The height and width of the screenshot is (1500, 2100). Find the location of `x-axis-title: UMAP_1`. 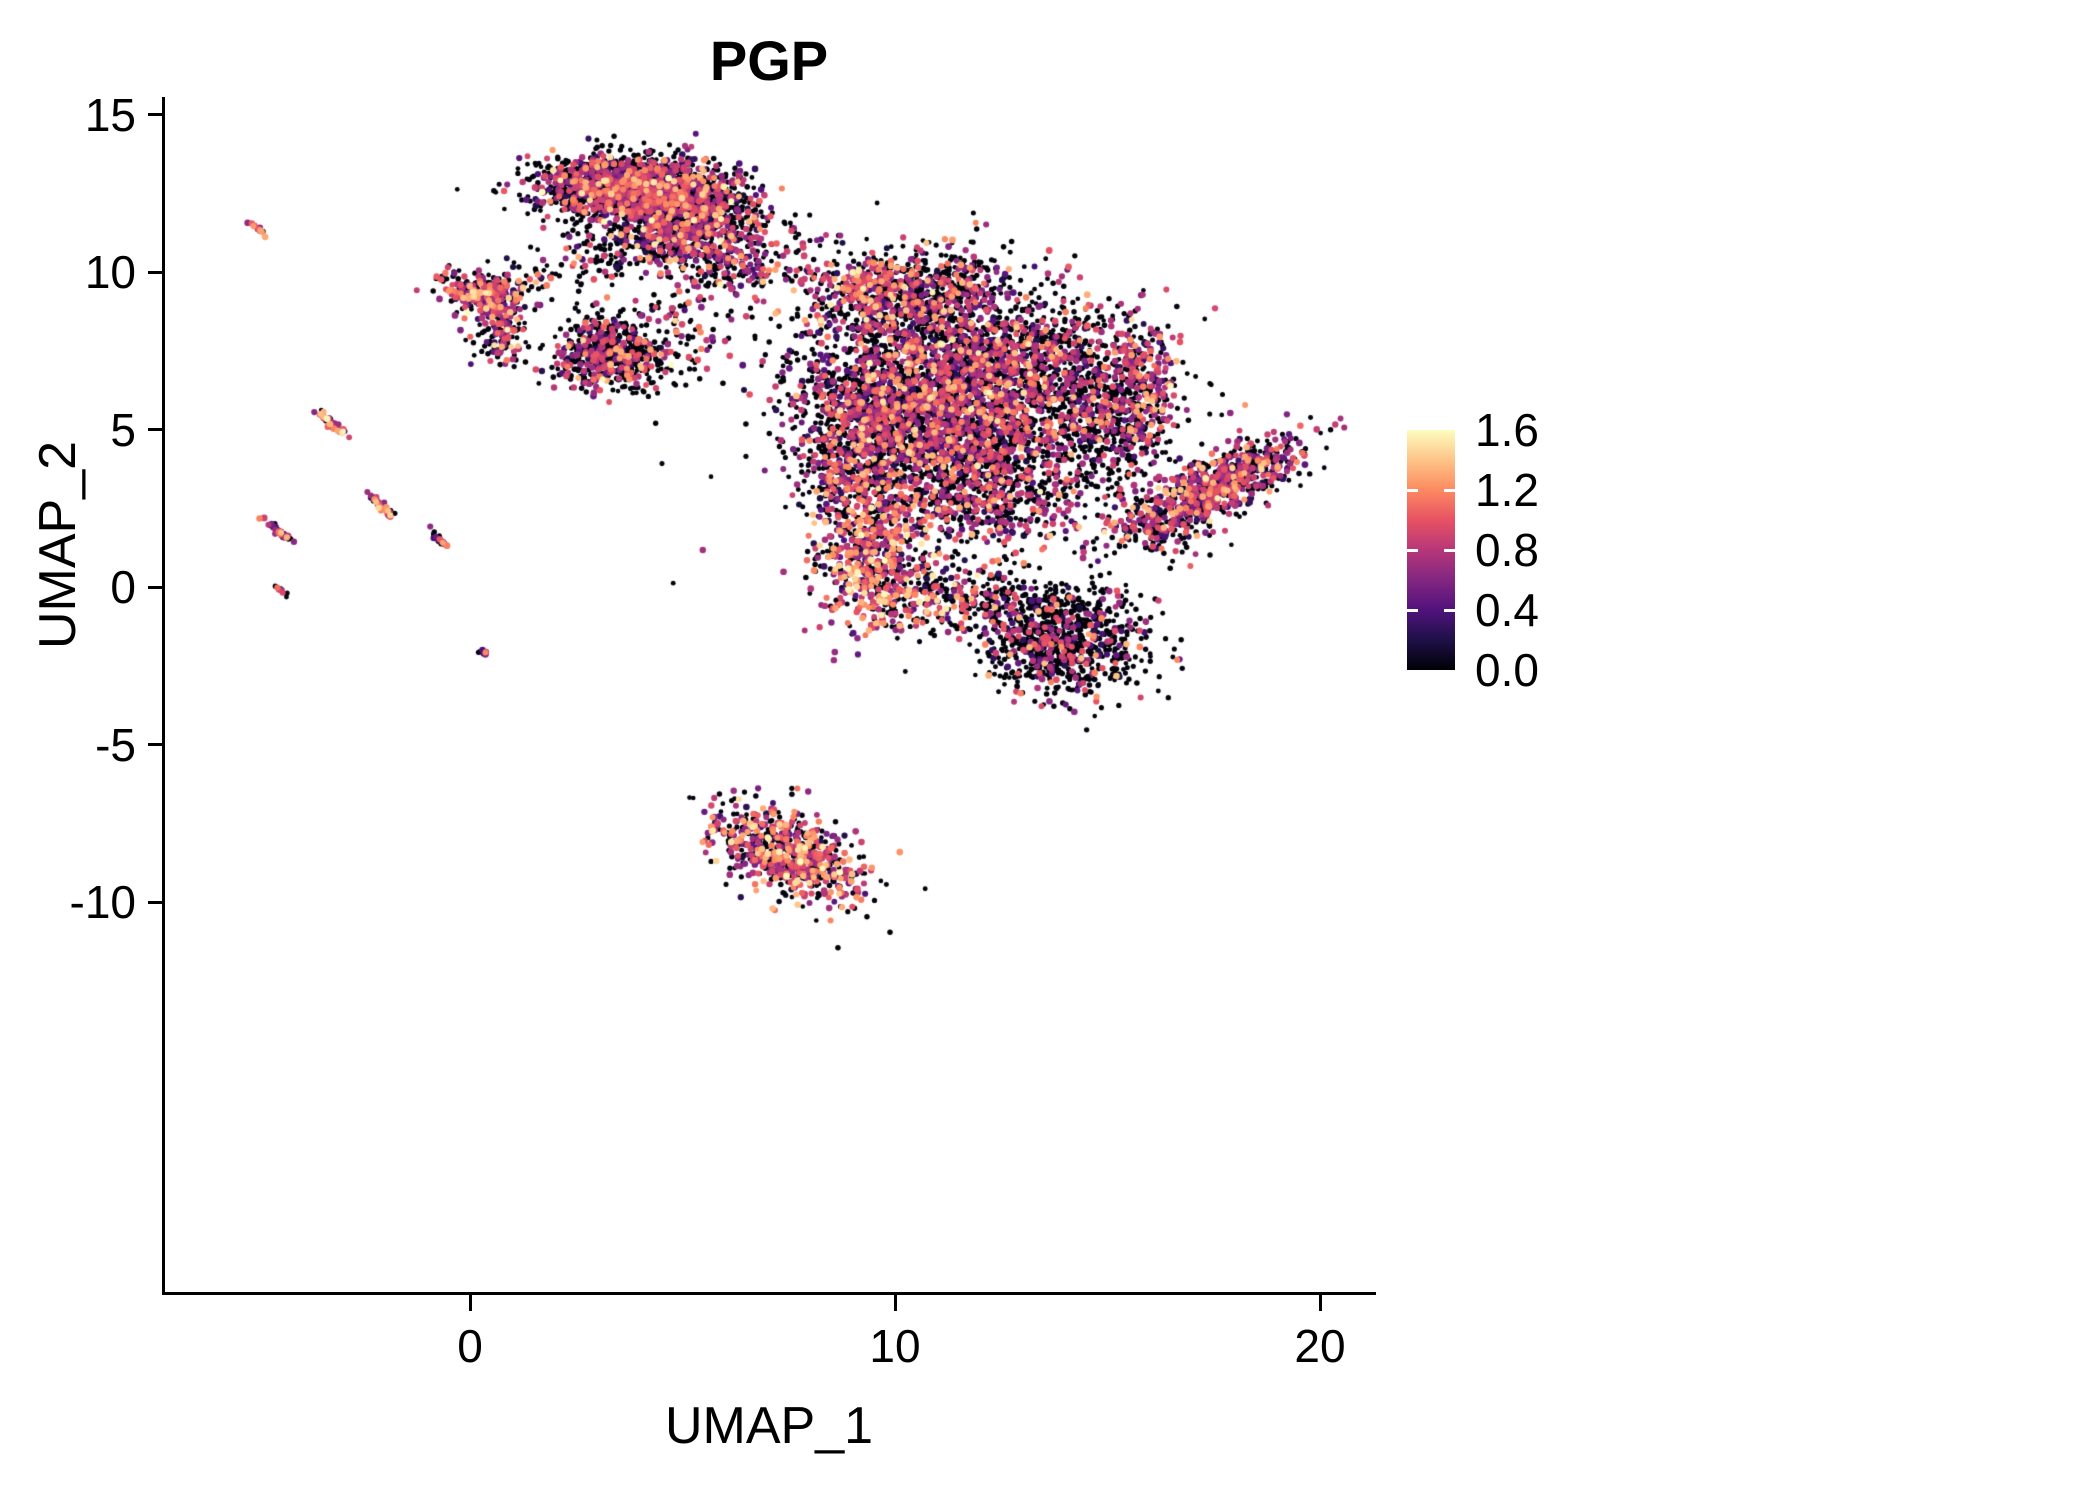

x-axis-title: UMAP_1 is located at coordinates (769, 1426).